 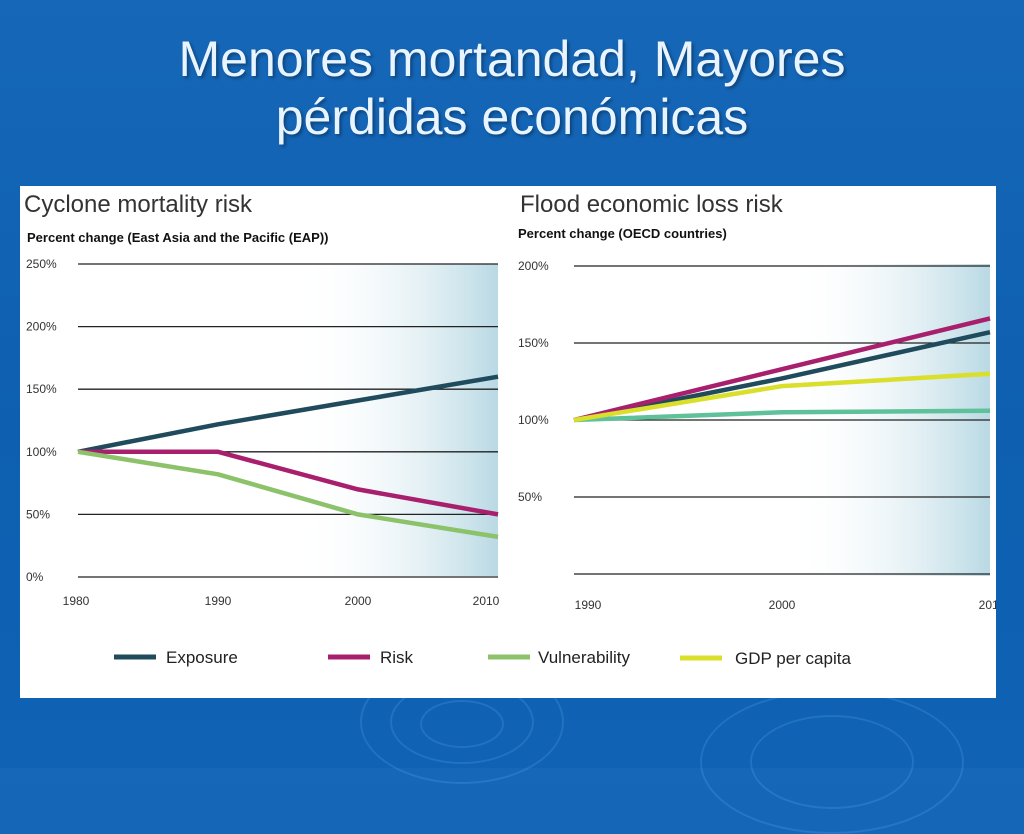 I want to click on legend-label-risk: Risk, so click(x=397, y=657).